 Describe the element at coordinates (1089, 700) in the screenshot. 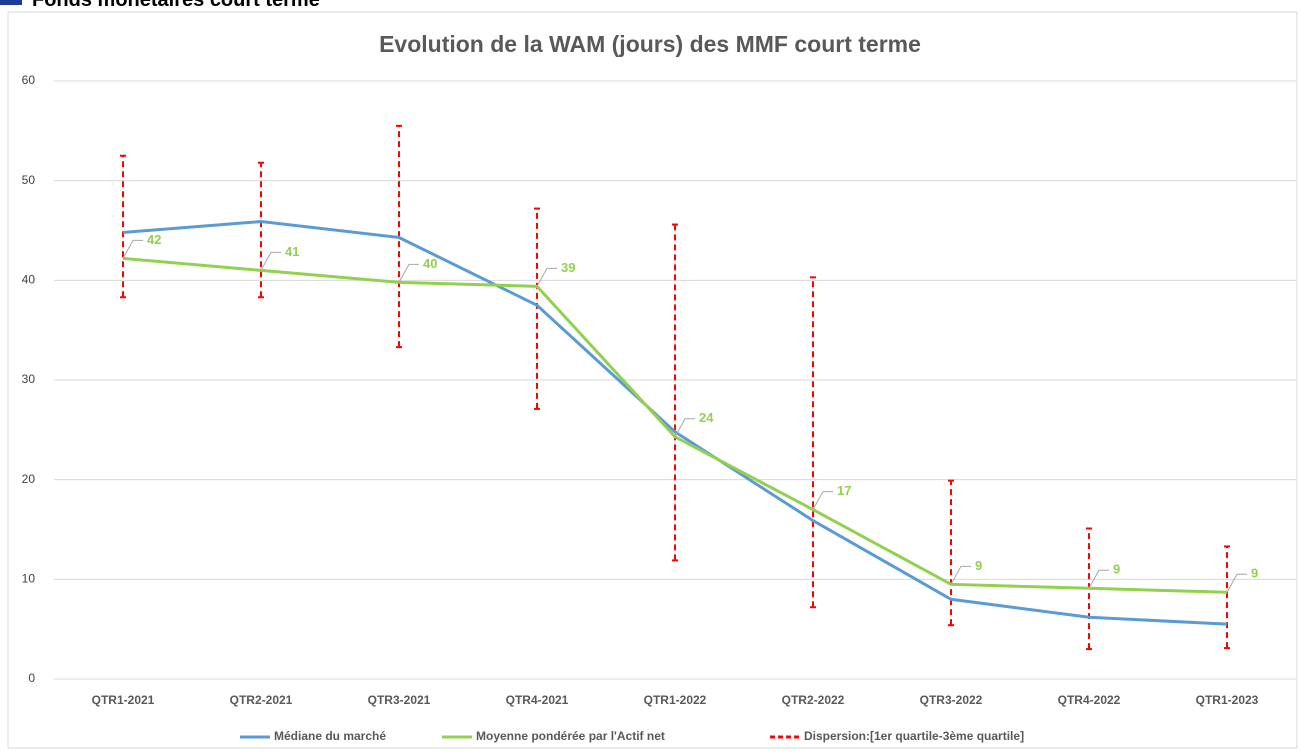

I see `x-tick-label: QTR4-2022` at that location.